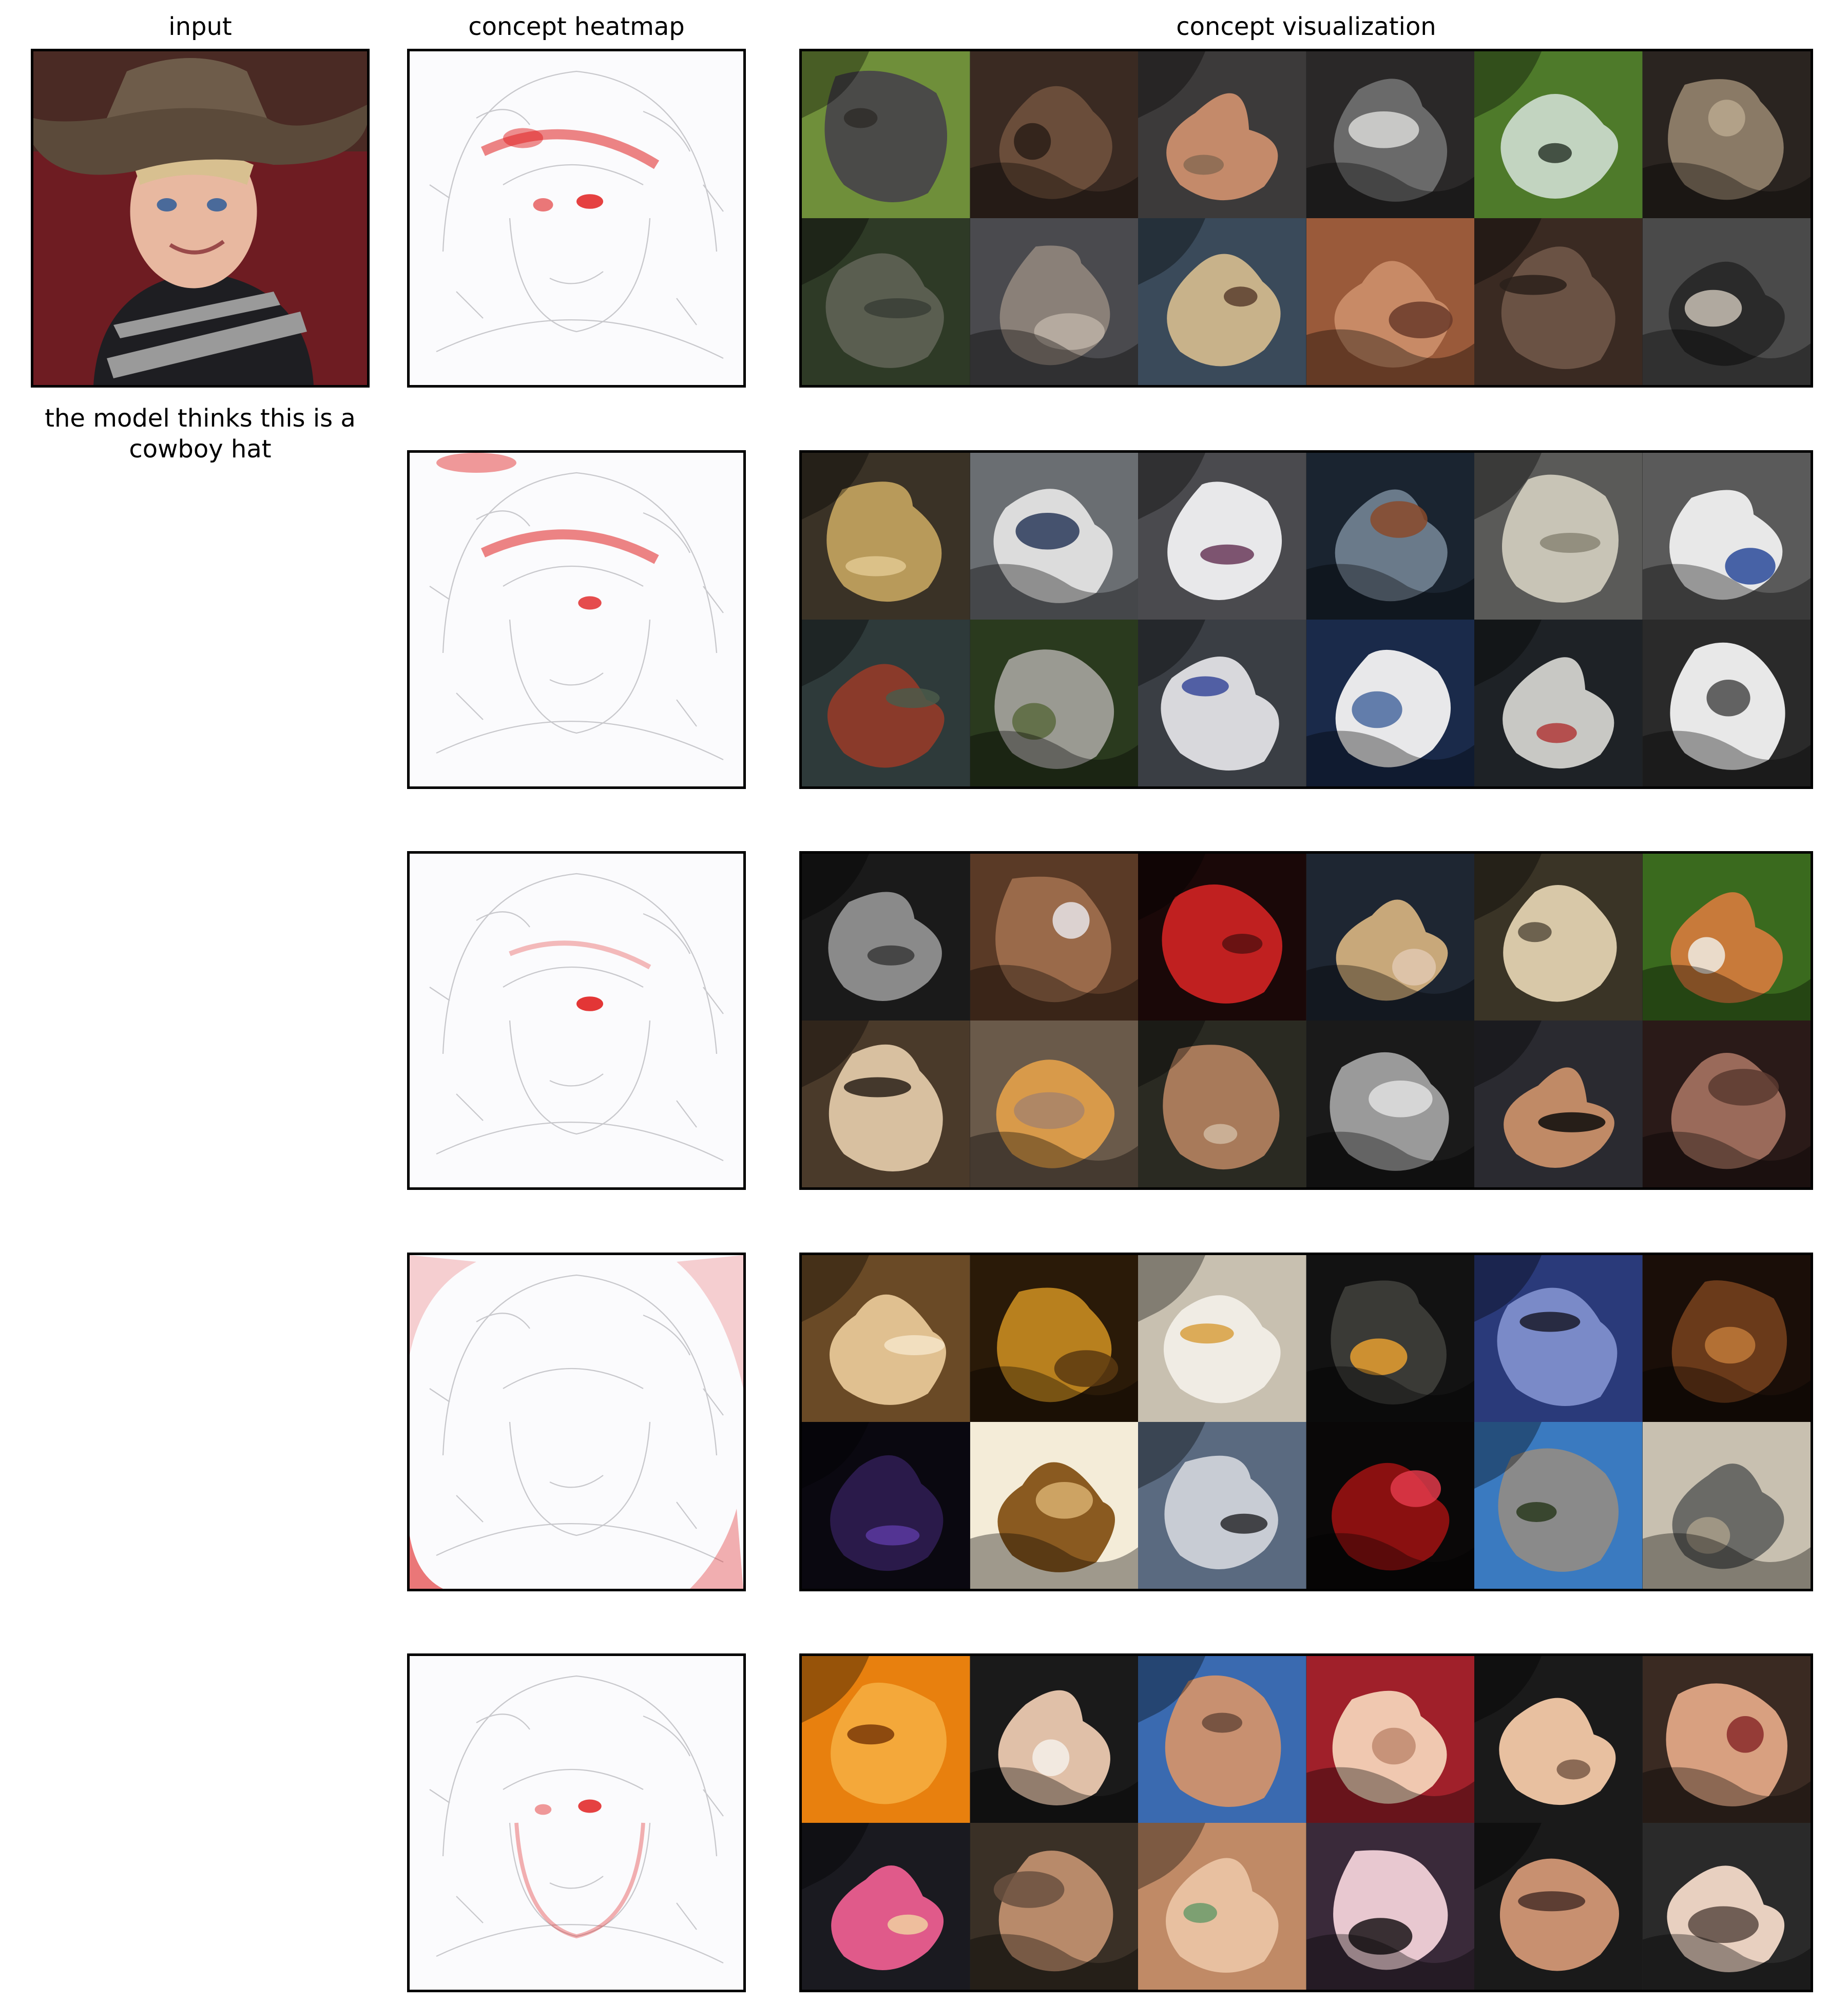 The width and height of the screenshot is (1848, 2002). What do you see at coordinates (200, 26) in the screenshot?
I see `input-column-title: input` at bounding box center [200, 26].